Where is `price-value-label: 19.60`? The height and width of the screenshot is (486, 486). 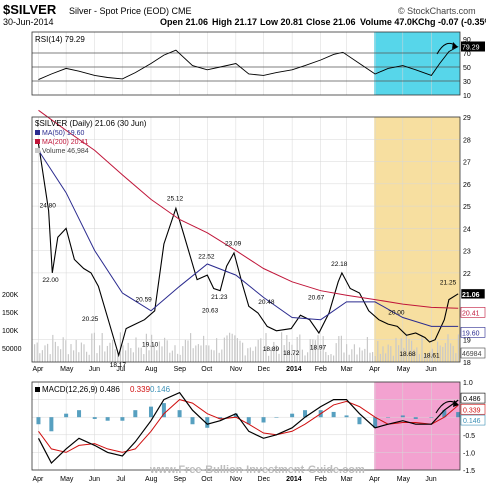
price-value-label: 19.60 is located at coordinates (471, 333).